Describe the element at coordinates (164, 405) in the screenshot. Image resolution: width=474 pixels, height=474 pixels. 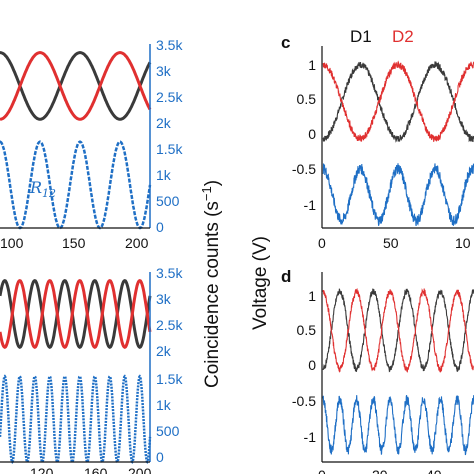
I see `panel-e-rtick-5: 1k` at that location.